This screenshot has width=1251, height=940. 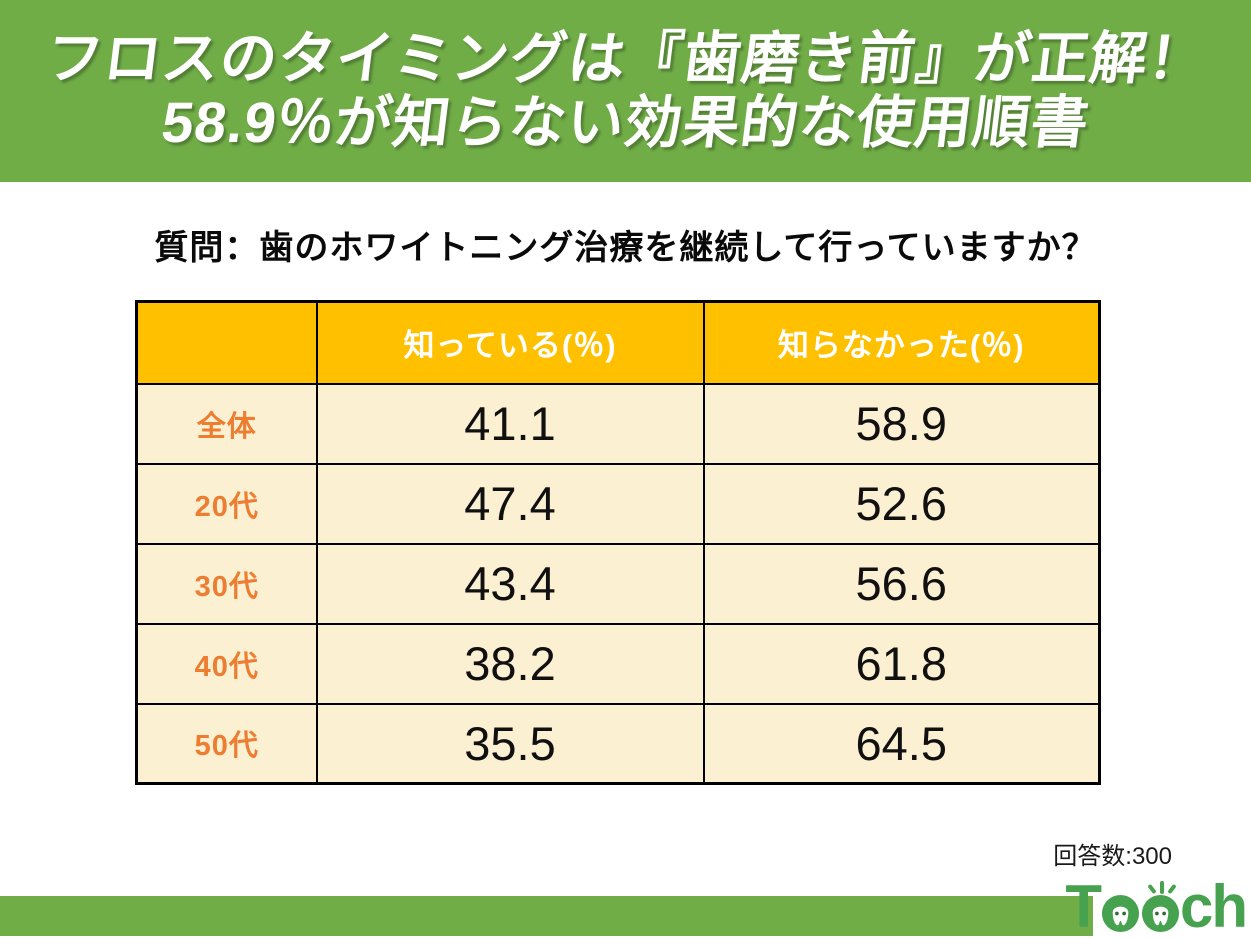 I want to click on row-label: 40代, so click(x=226, y=663).